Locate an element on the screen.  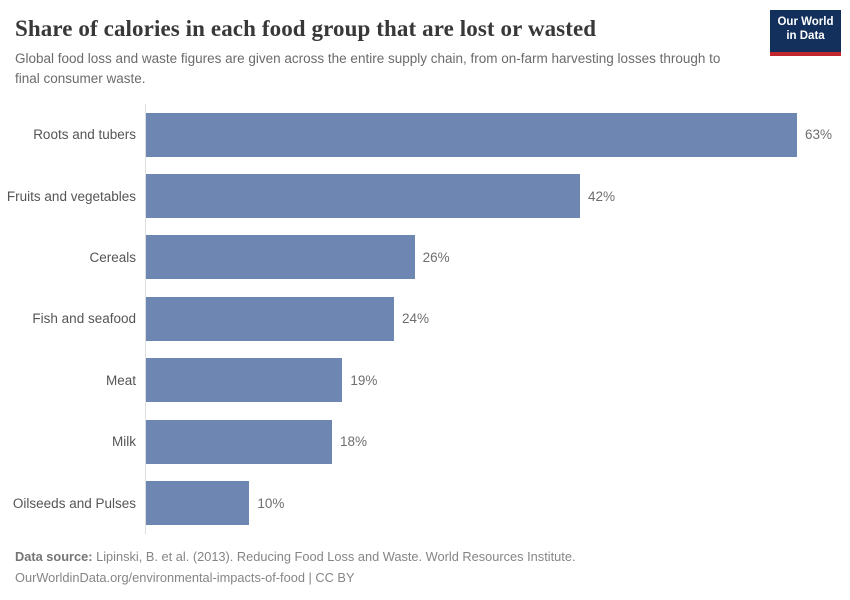
value-label: 42% is located at coordinates (602, 196).